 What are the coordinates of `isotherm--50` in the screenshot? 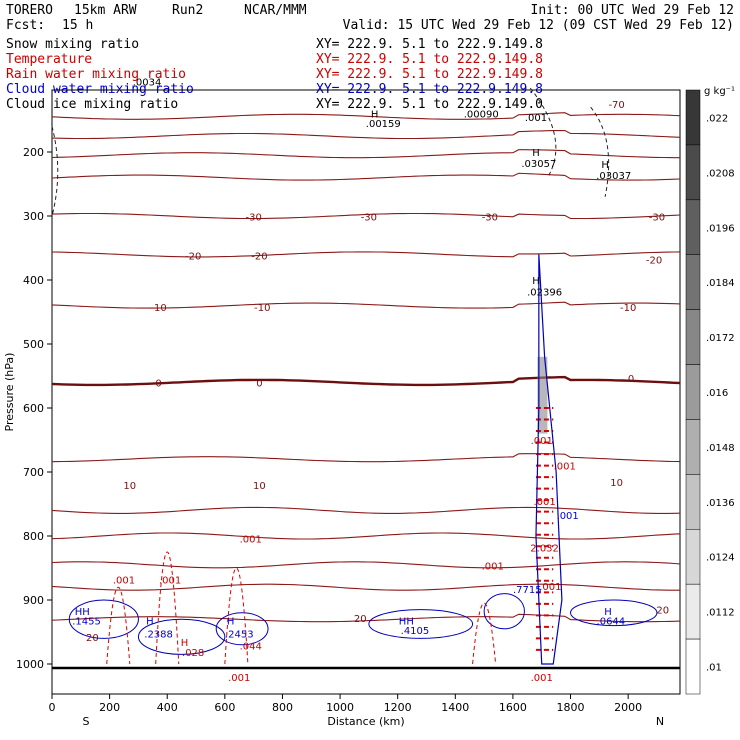 It's located at (365, 154).